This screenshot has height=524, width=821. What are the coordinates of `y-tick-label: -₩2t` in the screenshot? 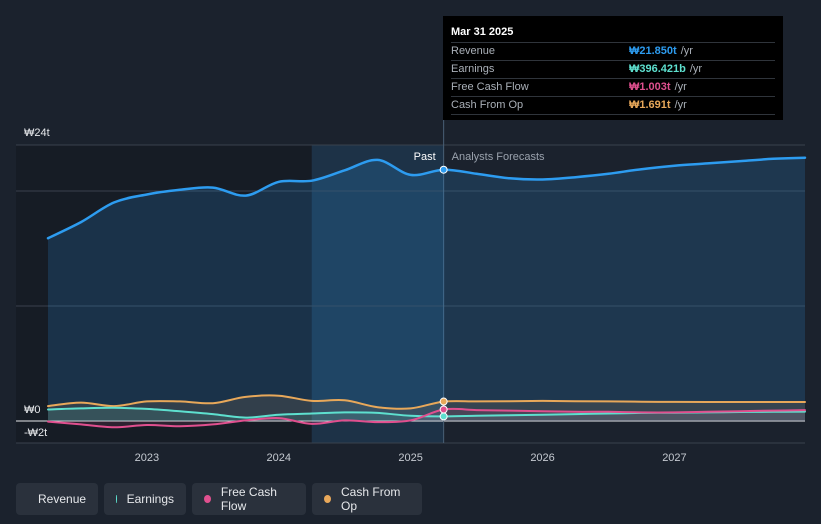 It's located at (35, 433).